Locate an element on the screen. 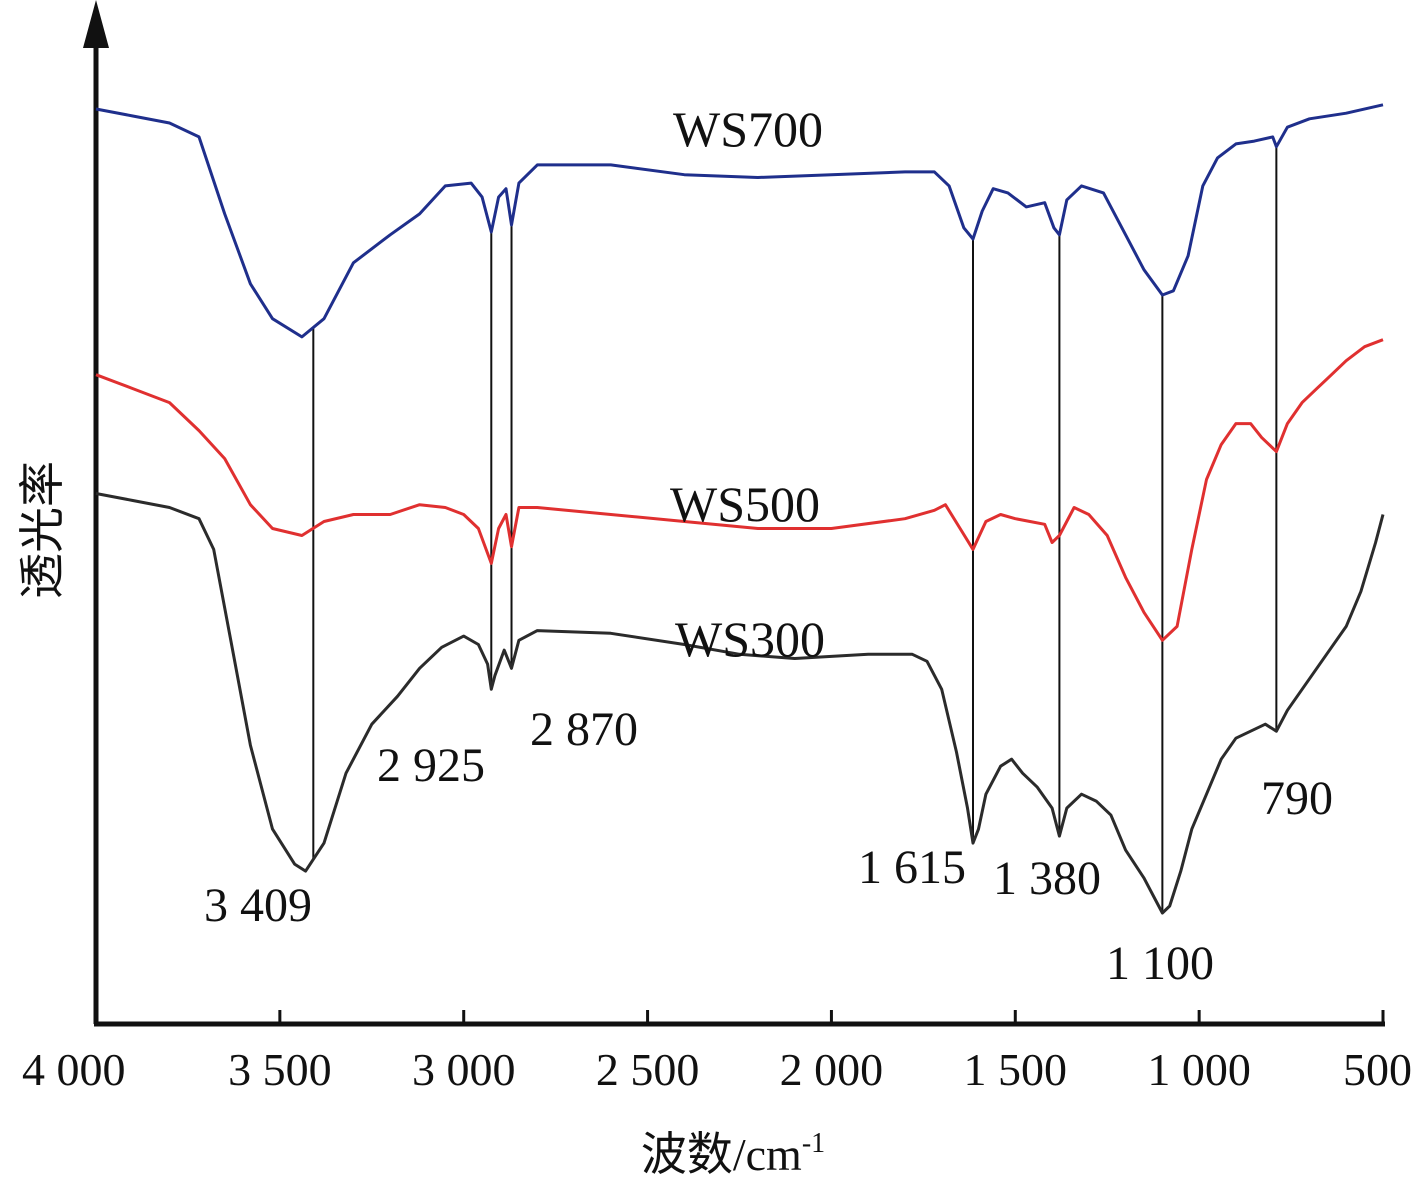 The width and height of the screenshot is (1417, 1181). x-tick-label: 1 000 is located at coordinates (1199, 1069).